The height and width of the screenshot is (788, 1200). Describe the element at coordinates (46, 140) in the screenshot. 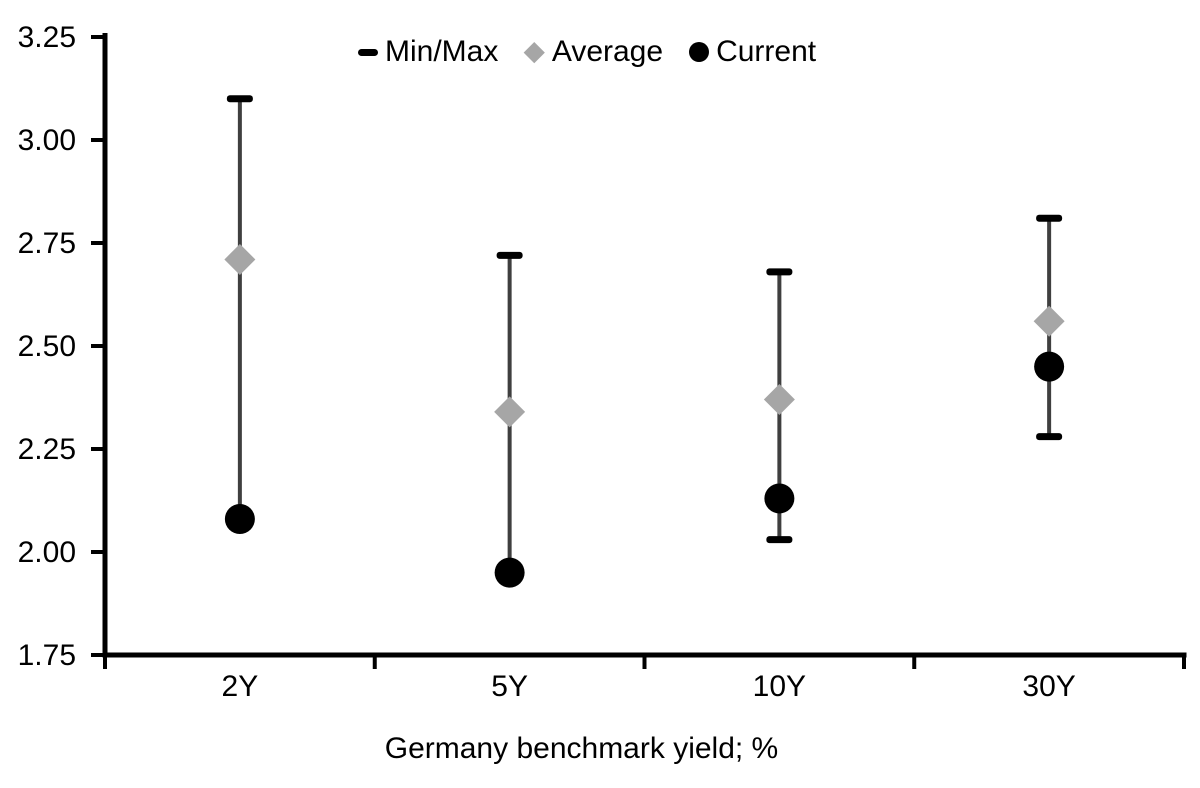

I see `y-tick-label: 3.00` at that location.